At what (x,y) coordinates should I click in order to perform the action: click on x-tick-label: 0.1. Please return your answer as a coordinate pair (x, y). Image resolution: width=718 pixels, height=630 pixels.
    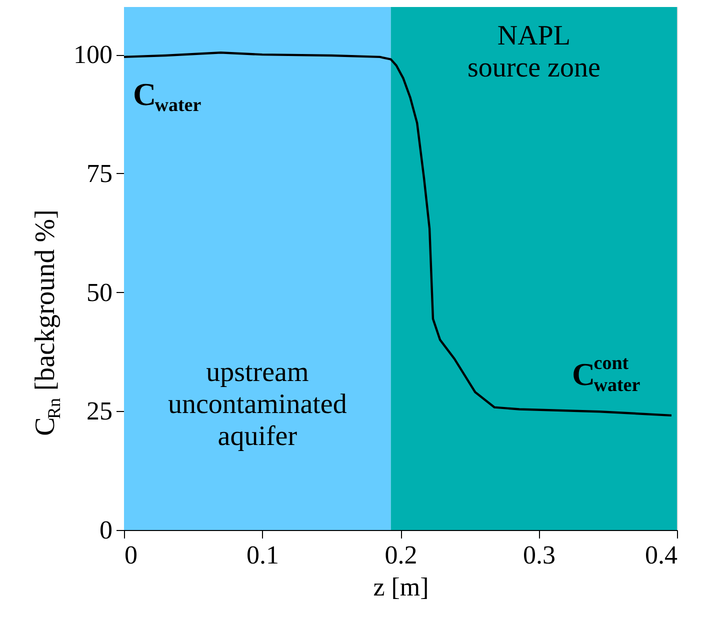
    Looking at the image, I should click on (262, 555).